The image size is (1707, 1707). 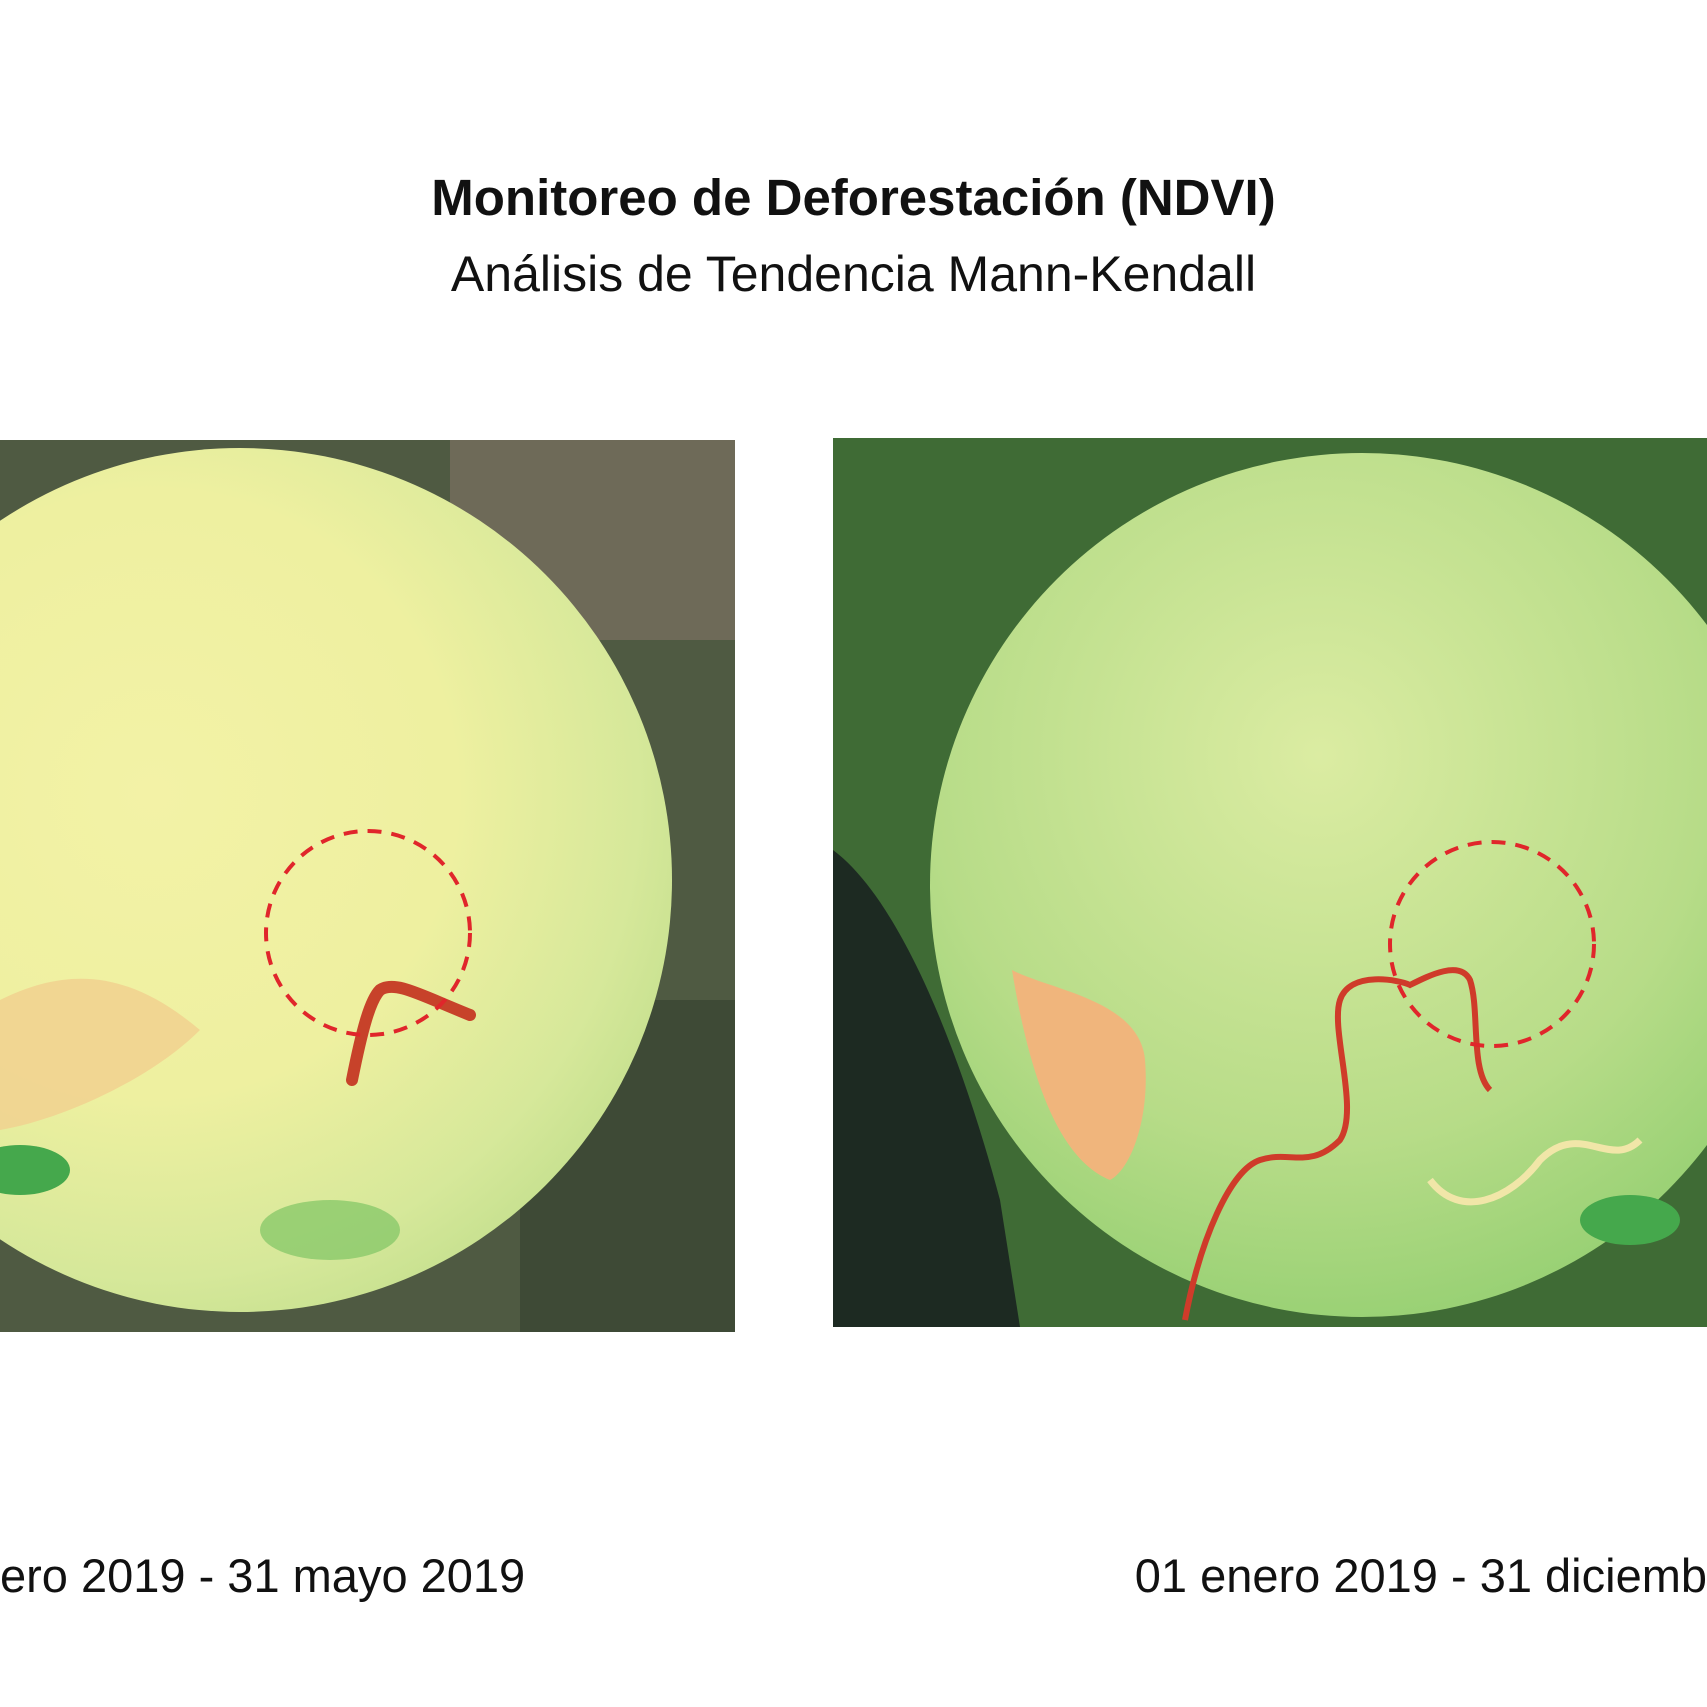 I want to click on subtitle: Análisis de Tendencia Mann-Kendall, so click(x=853, y=274).